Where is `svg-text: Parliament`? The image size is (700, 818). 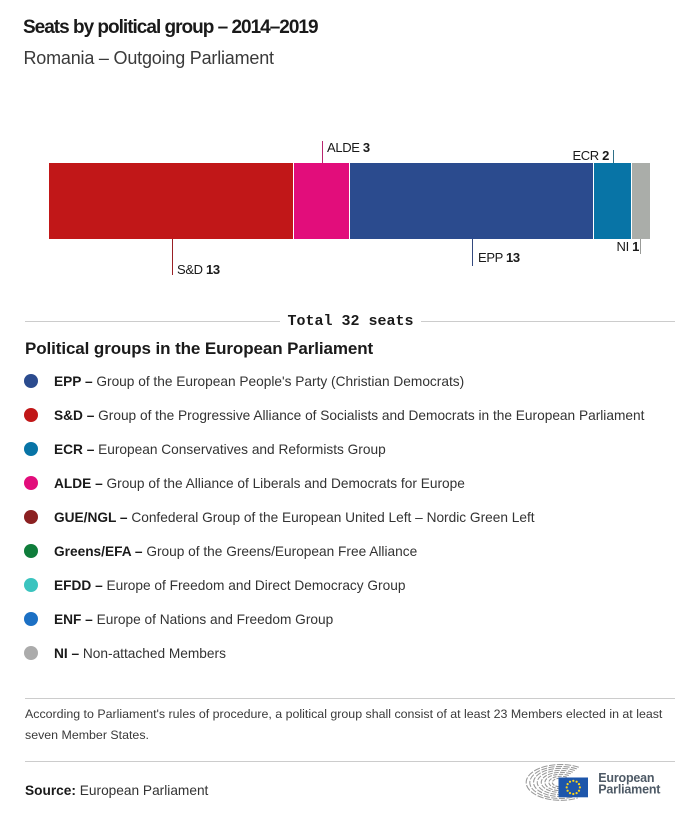 svg-text: Parliament is located at coordinates (629, 789).